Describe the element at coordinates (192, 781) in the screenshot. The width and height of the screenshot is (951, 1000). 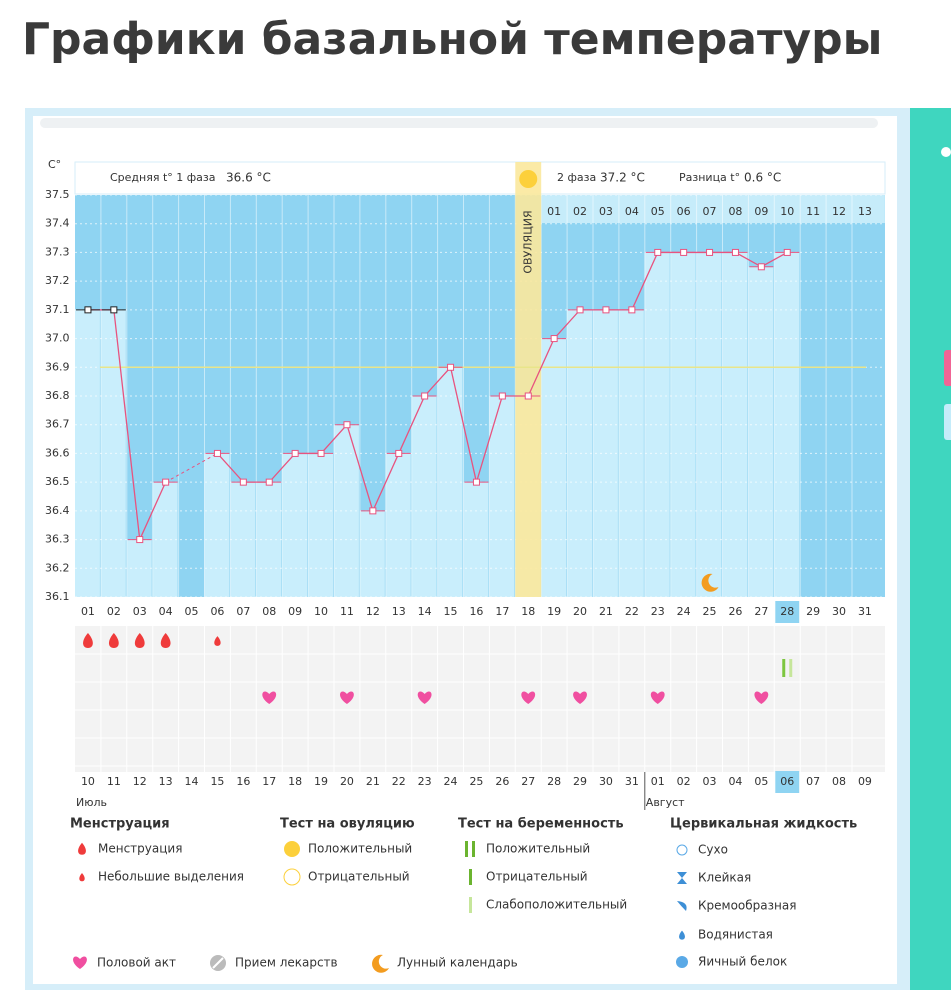
I see `date-label: 14` at that location.